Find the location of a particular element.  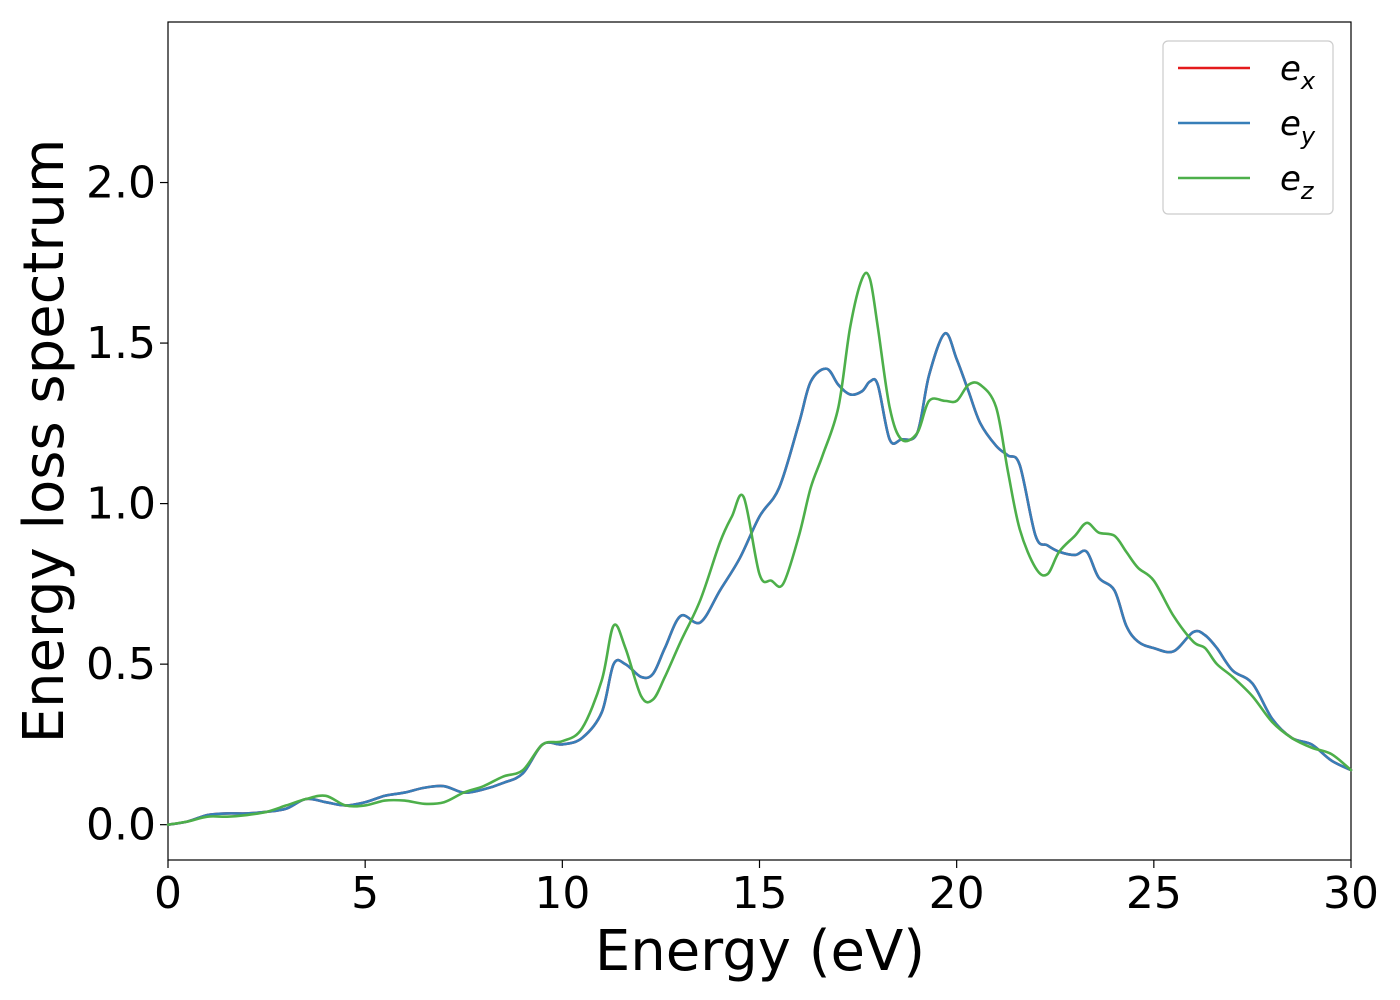

legend-label-subscript: x is located at coordinates (1308, 81).